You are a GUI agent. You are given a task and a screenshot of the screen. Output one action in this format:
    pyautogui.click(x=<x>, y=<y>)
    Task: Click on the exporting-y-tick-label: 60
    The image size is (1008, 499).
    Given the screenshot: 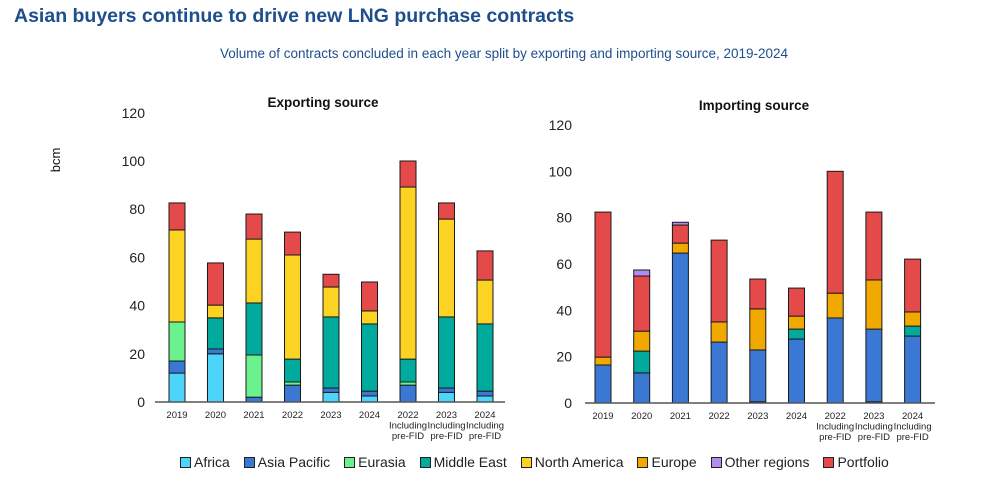 What is the action you would take?
    pyautogui.click(x=137, y=257)
    